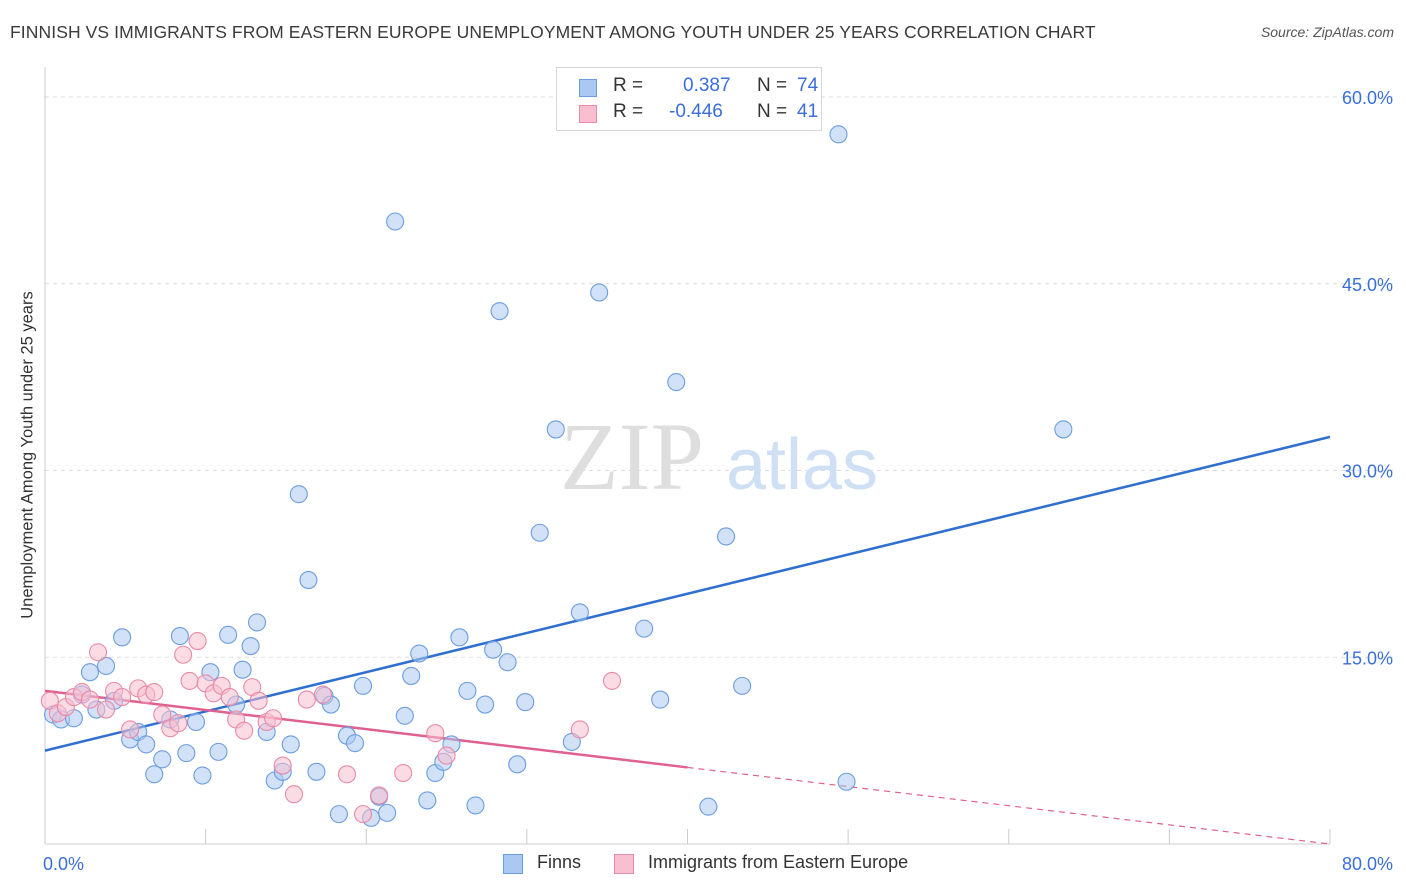  What do you see at coordinates (1009, 805) in the screenshot?
I see `immigrants-trend-line-extension` at bounding box center [1009, 805].